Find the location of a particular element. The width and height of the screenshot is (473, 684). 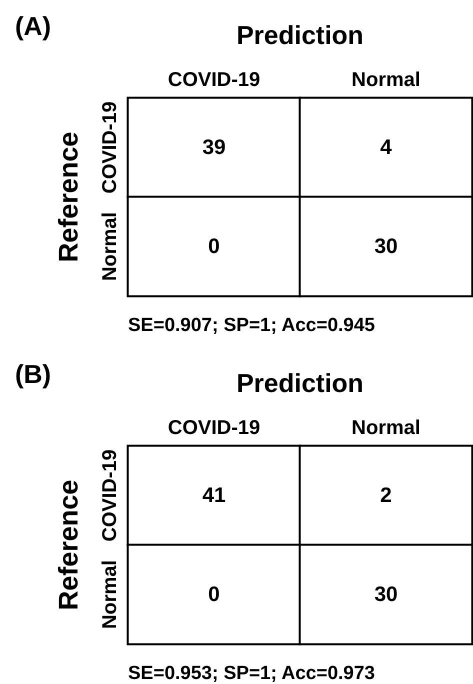

chart-title: (A) is located at coordinates (33, 26).